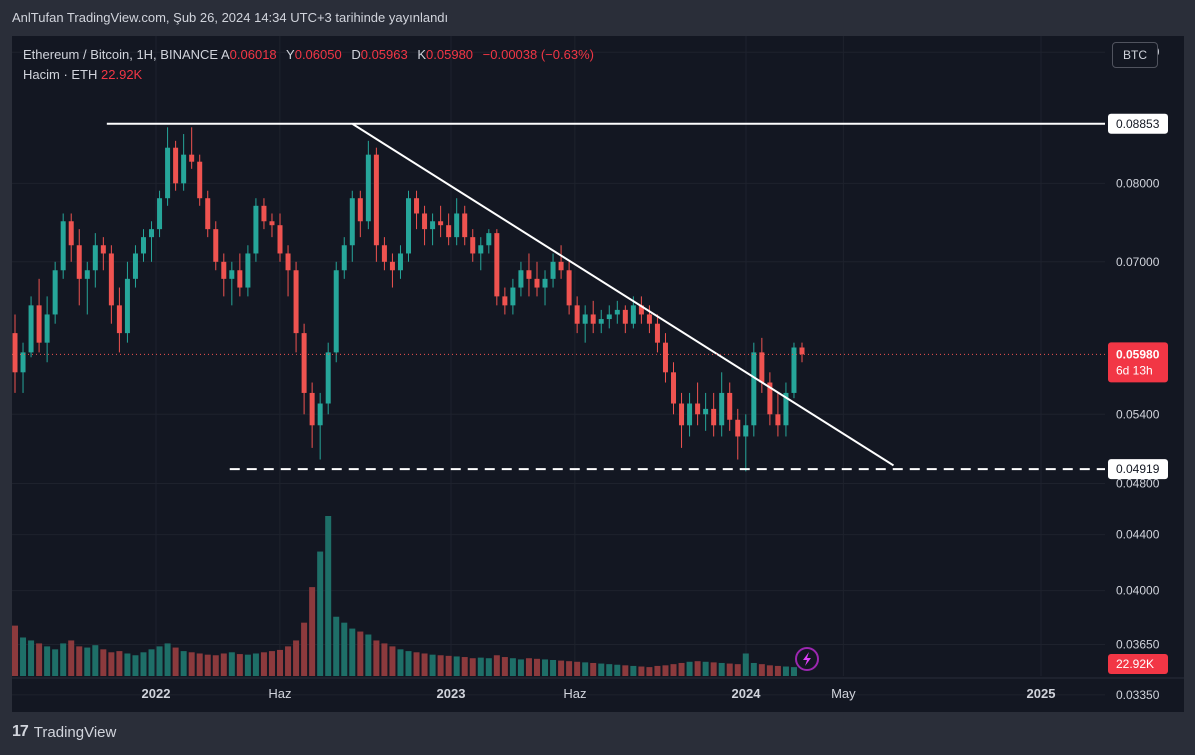 The image size is (1195, 755). Describe the element at coordinates (60, 74) in the screenshot. I see `volume-label: Hacim · ETH` at that location.